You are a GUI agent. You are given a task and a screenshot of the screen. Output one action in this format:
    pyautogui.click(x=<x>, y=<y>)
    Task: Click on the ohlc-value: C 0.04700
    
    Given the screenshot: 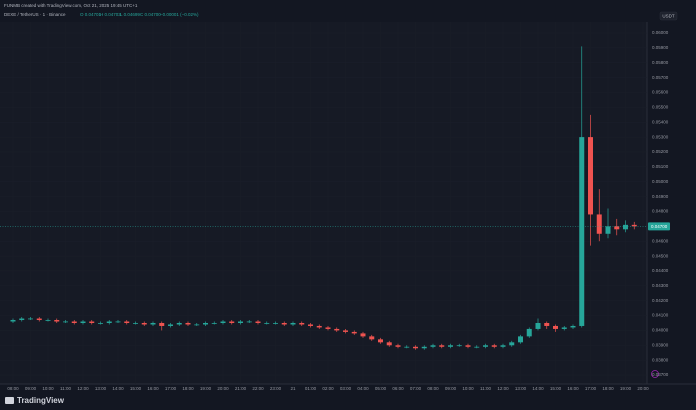 What is the action you would take?
    pyautogui.click(x=150, y=14)
    